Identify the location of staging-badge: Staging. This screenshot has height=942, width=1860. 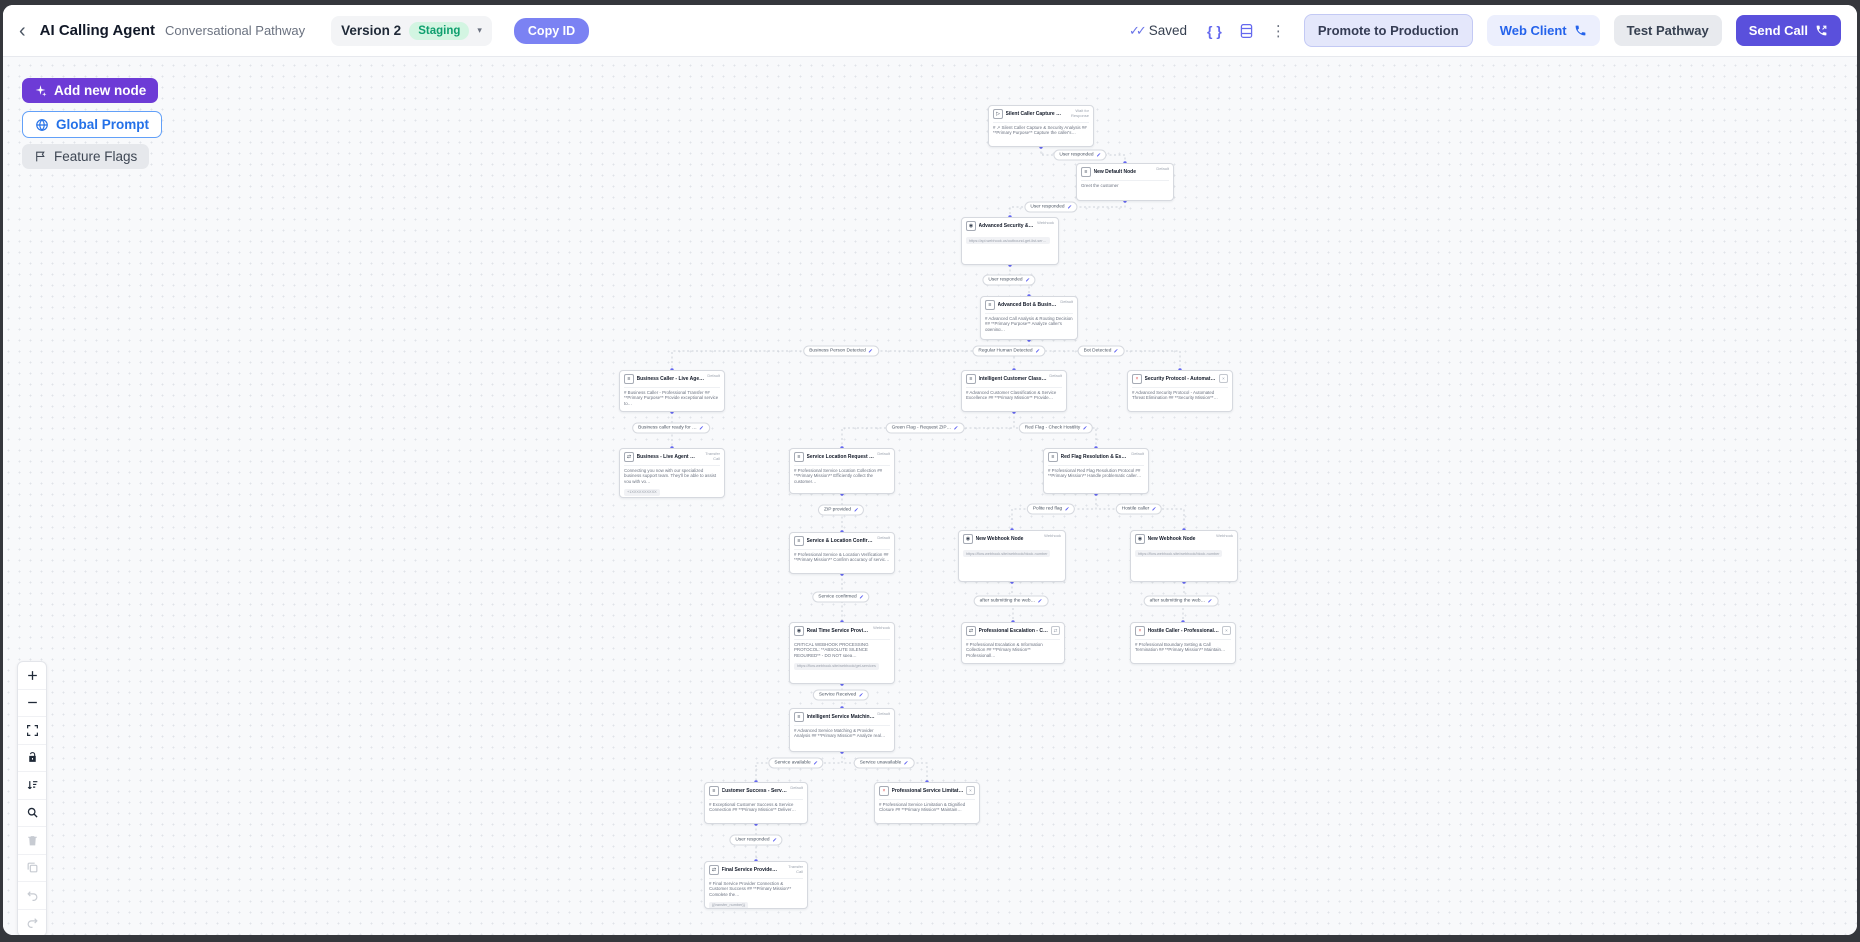
(439, 30).